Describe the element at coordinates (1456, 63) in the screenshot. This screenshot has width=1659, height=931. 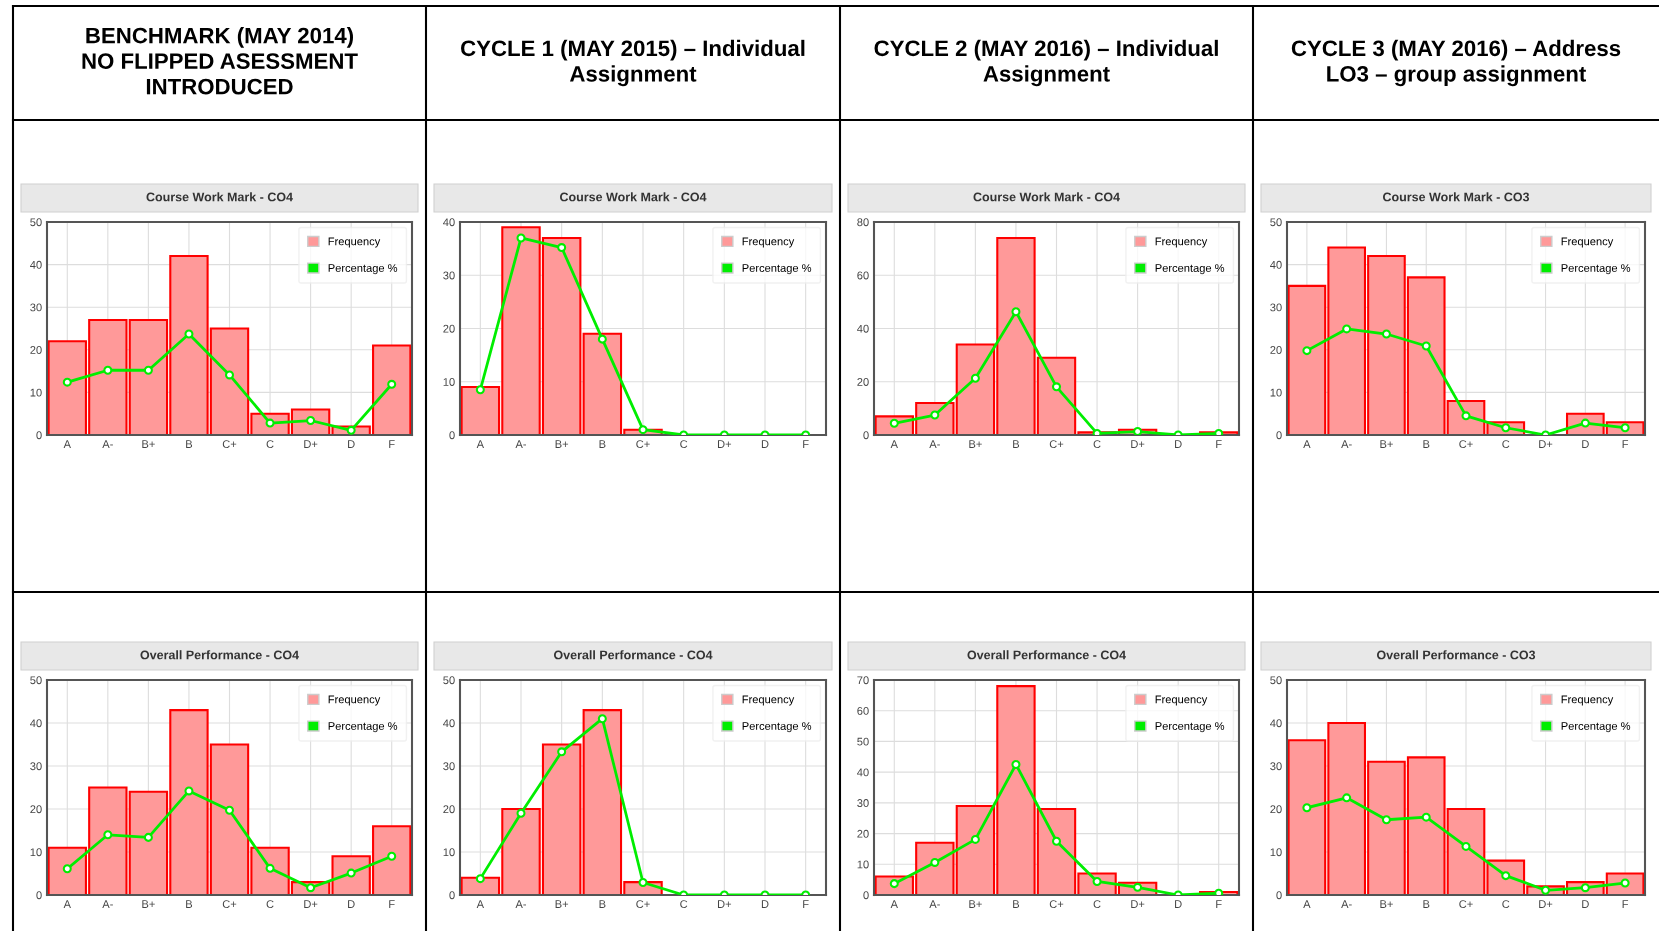
I see `text: CYCLE 3 (MAY 2016) – Address LO3 – group assignment` at that location.